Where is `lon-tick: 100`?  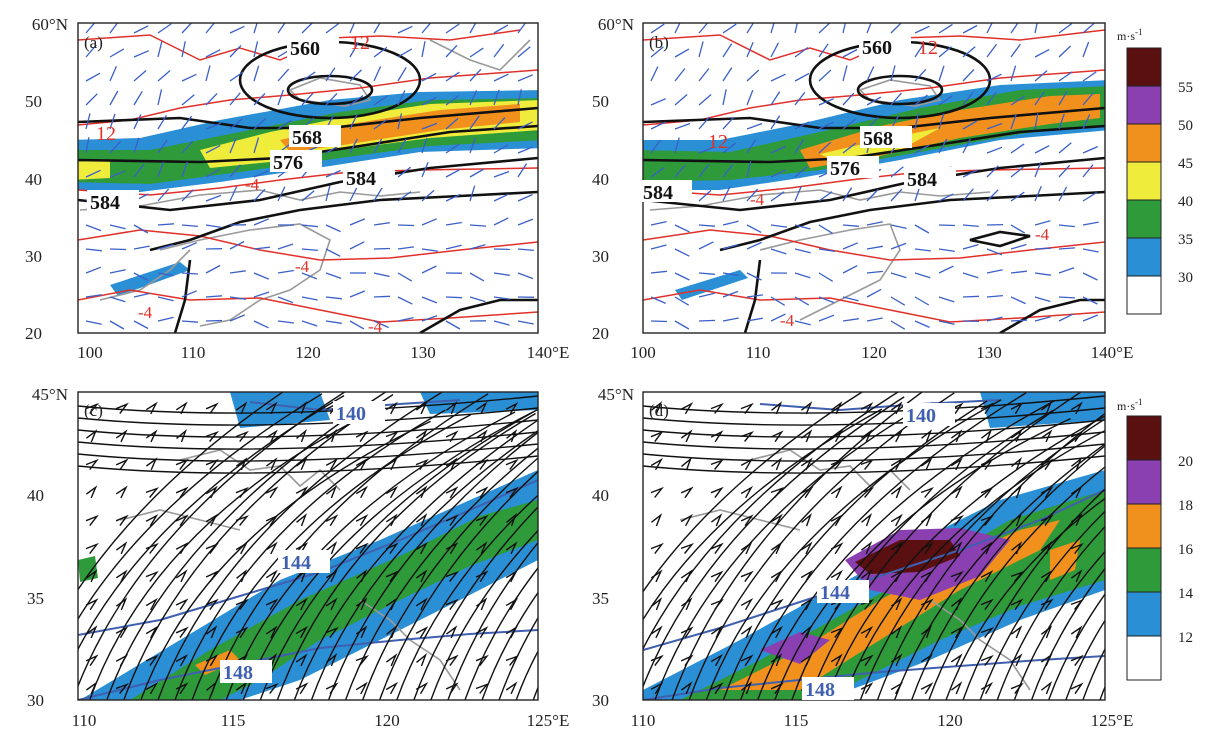 lon-tick: 100 is located at coordinates (643, 352).